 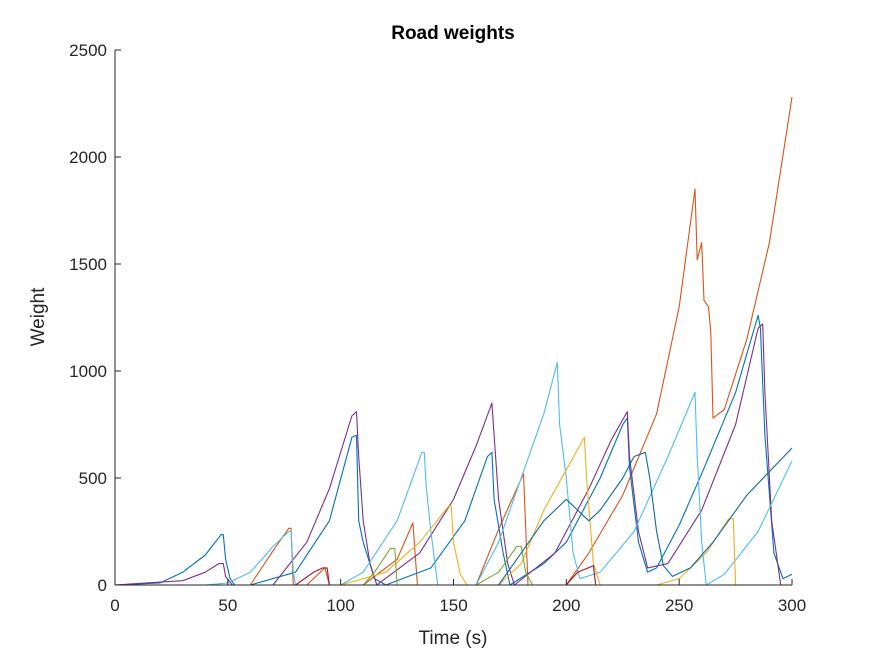 What do you see at coordinates (227, 605) in the screenshot?
I see `x-tick-label: 50` at bounding box center [227, 605].